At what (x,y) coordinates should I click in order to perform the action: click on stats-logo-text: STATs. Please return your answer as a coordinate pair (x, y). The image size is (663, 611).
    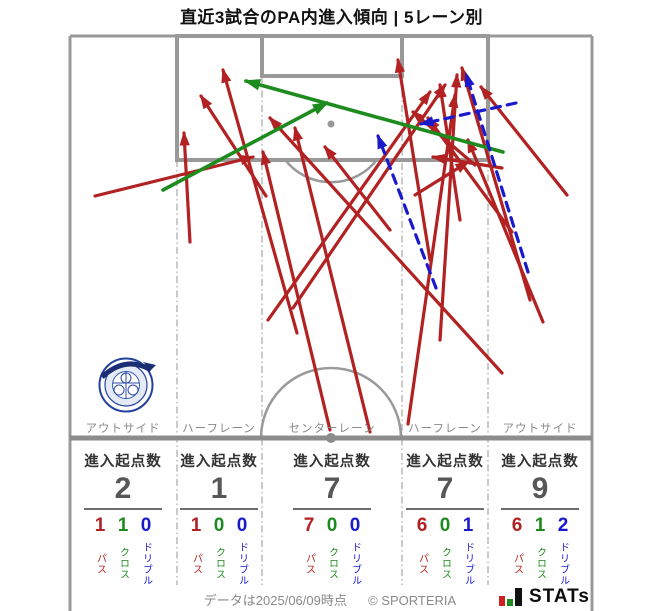
    Looking at the image, I should click on (559, 596).